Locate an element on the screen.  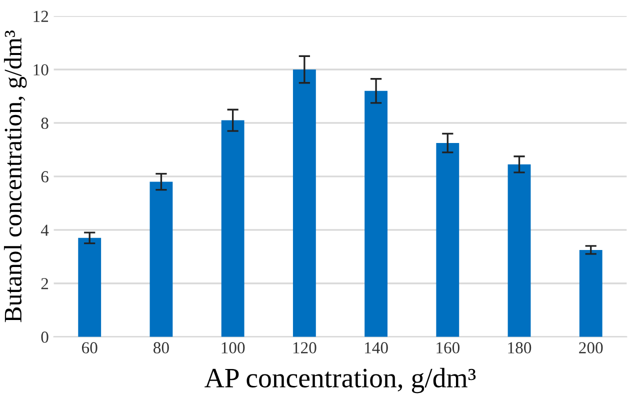
x-tick-label: 100 is located at coordinates (233, 348).